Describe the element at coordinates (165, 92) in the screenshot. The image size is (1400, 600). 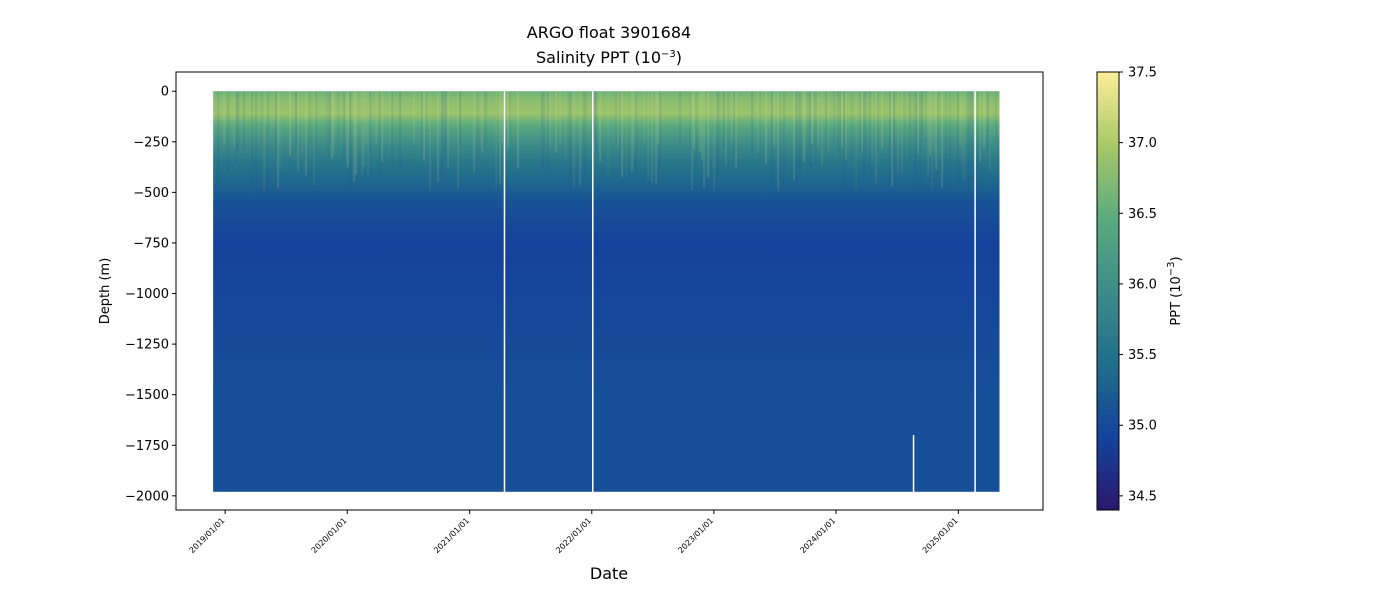
I see `y-tick-label: 0` at that location.